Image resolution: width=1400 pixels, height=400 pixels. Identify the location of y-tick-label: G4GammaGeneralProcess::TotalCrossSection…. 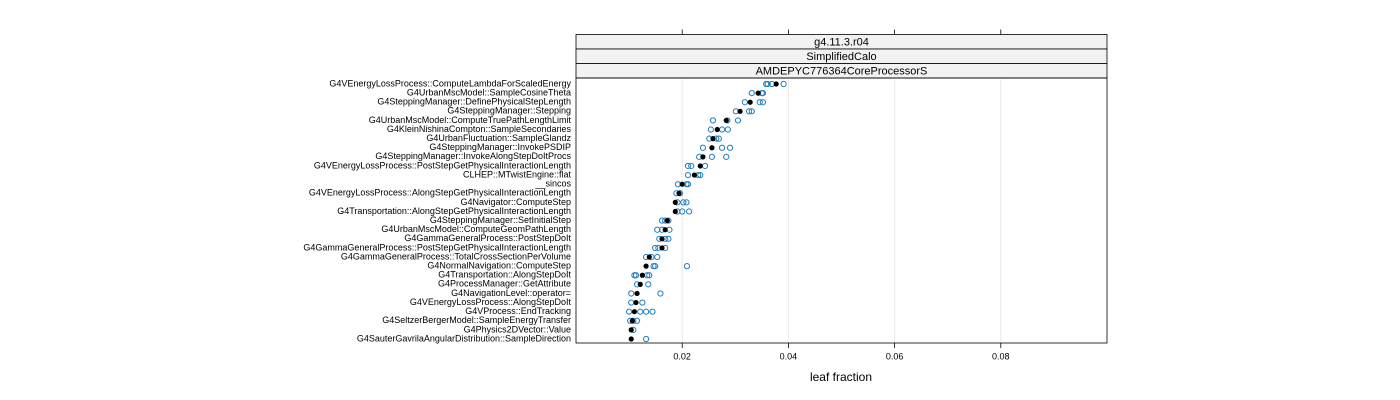
(456, 256).